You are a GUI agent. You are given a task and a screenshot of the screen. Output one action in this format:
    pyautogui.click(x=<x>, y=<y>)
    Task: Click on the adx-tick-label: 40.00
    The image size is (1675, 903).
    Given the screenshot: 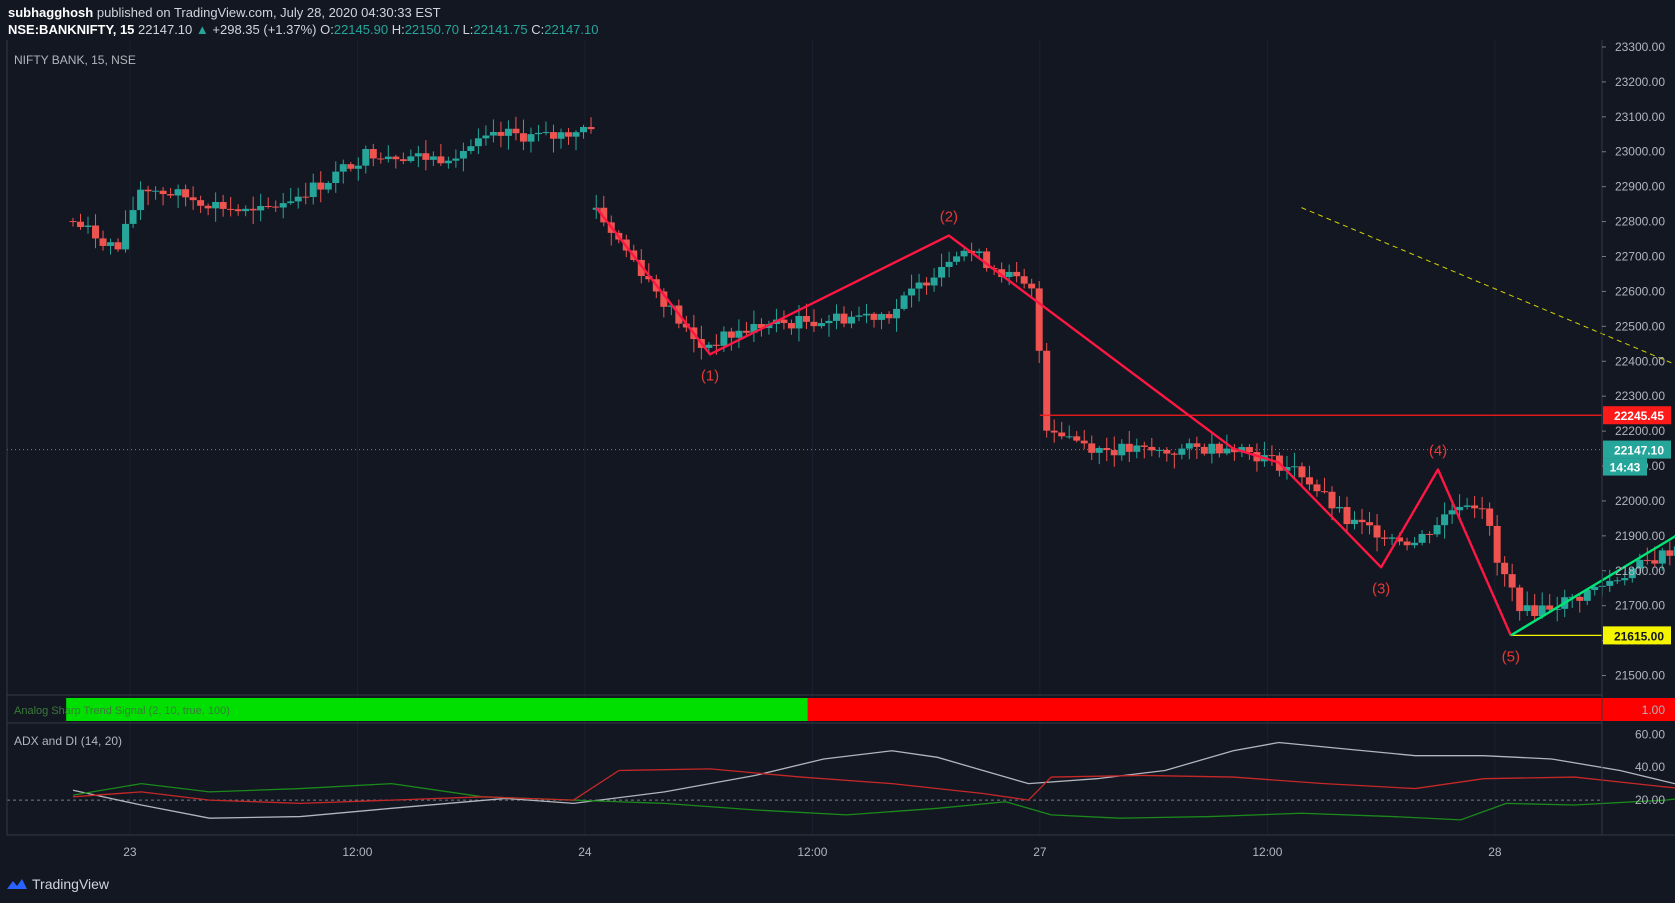 What is the action you would take?
    pyautogui.click(x=1650, y=767)
    